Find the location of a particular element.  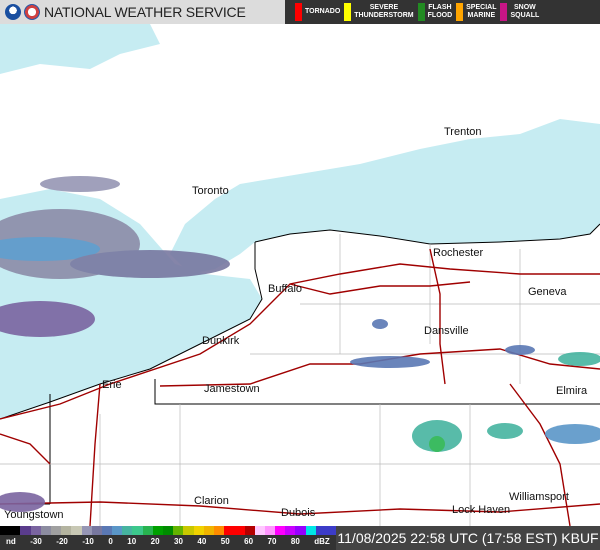

dbz-legend: nd -30 -20 -10 0 10 20 30 40 50 60 70 80 dBZ is located at coordinates (168, 538).